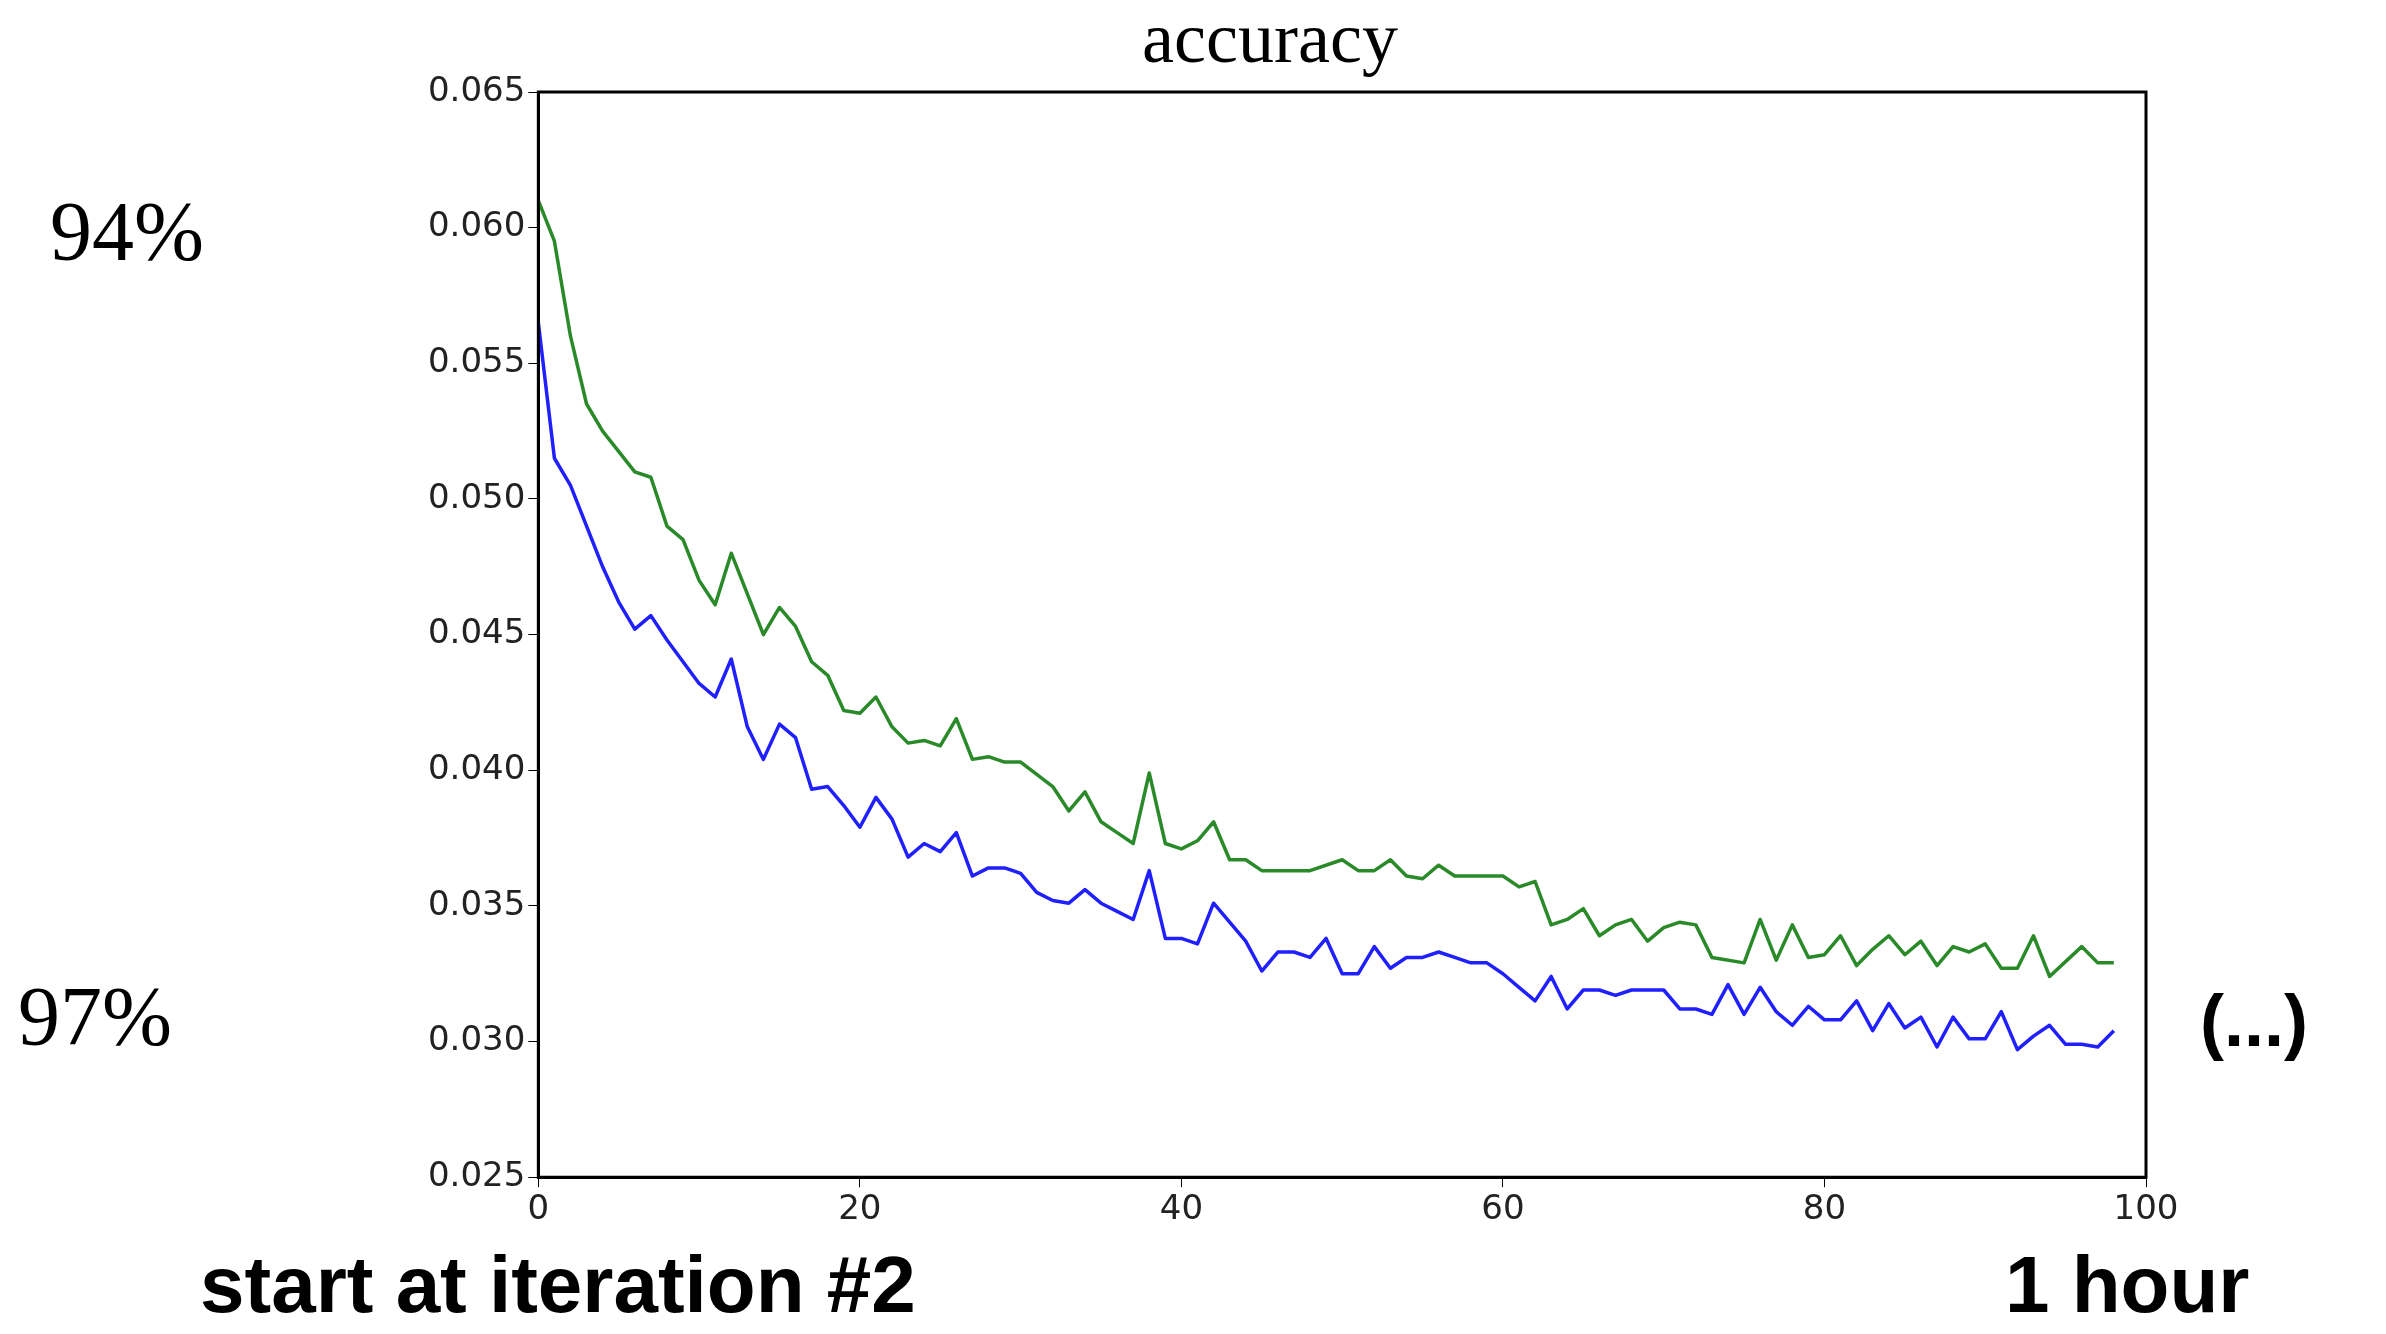 The height and width of the screenshot is (1334, 2386). What do you see at coordinates (476, 767) in the screenshot?
I see `y-tick-label: 0.040` at bounding box center [476, 767].